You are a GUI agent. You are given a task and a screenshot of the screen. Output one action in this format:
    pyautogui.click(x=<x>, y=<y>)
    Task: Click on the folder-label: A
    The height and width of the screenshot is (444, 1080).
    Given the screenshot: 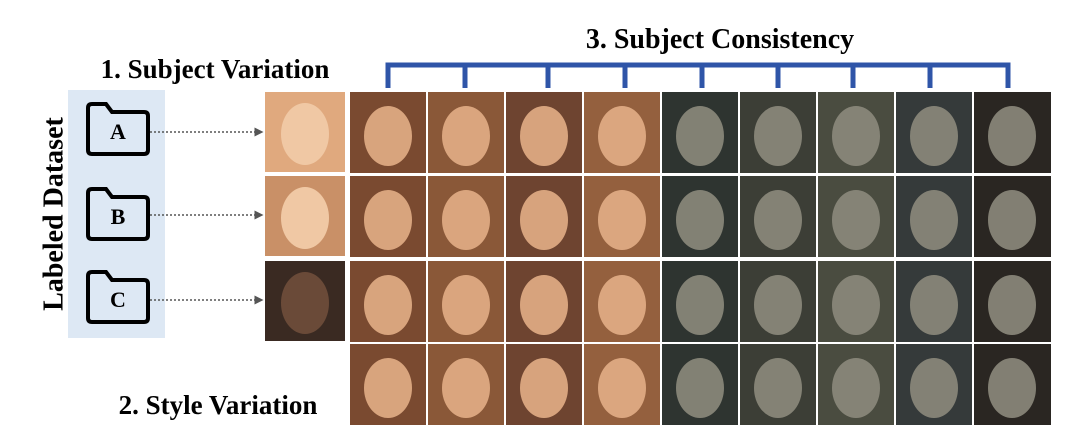 What is the action you would take?
    pyautogui.click(x=118, y=131)
    